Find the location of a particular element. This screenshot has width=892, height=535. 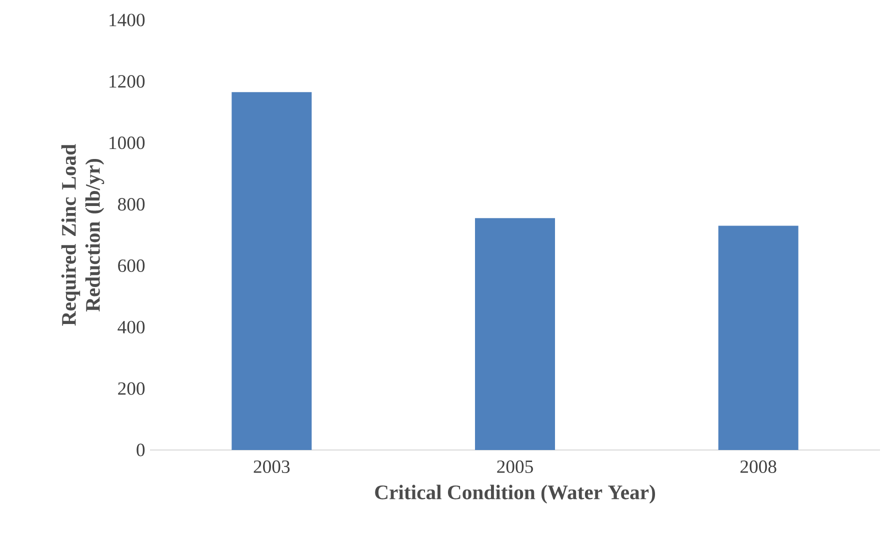

y-tick-label: 400 is located at coordinates (131, 327).